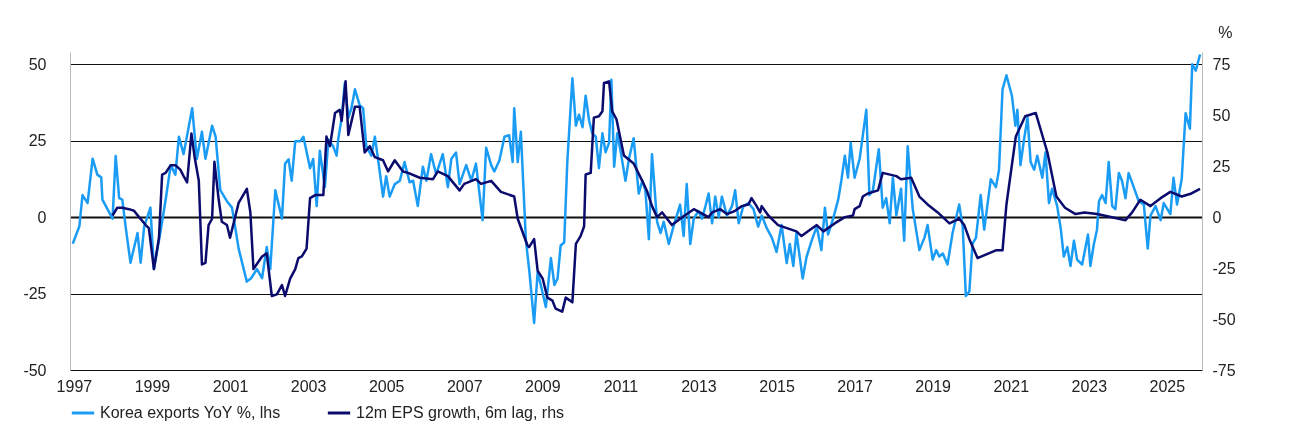  Describe the element at coordinates (855, 386) in the screenshot. I see `x-tick-label: 2017` at that location.